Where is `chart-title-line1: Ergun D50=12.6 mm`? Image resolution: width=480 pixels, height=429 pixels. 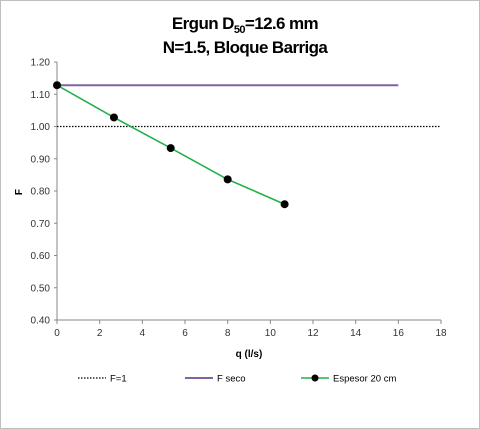
chart-title-line1: Ergun D50=12.6 mm is located at coordinates (245, 25).